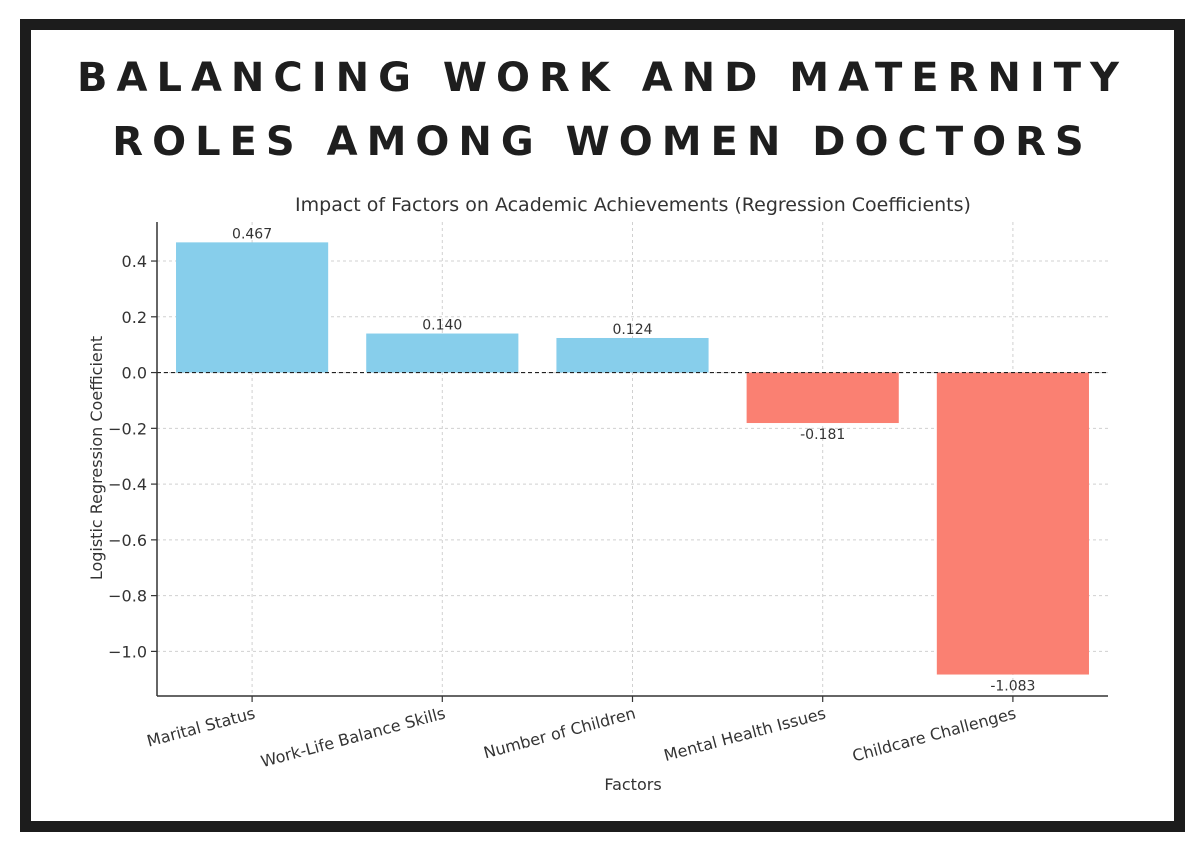 The height and width of the screenshot is (851, 1200). I want to click on poster-title-line-1: BALANCING WORK AND MATERNITY, so click(602, 78).